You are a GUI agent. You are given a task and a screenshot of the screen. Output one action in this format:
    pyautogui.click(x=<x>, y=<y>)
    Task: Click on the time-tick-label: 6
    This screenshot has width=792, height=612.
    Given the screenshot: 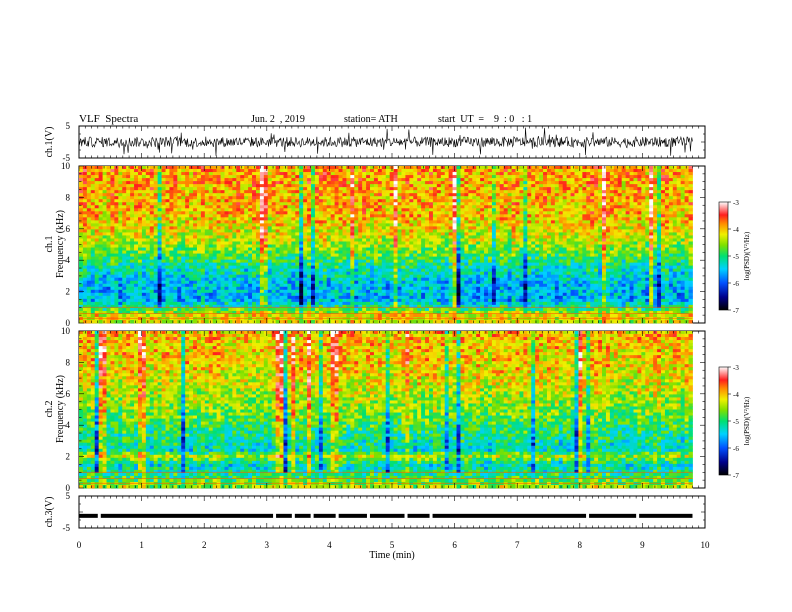 What is the action you would take?
    pyautogui.click(x=454, y=545)
    